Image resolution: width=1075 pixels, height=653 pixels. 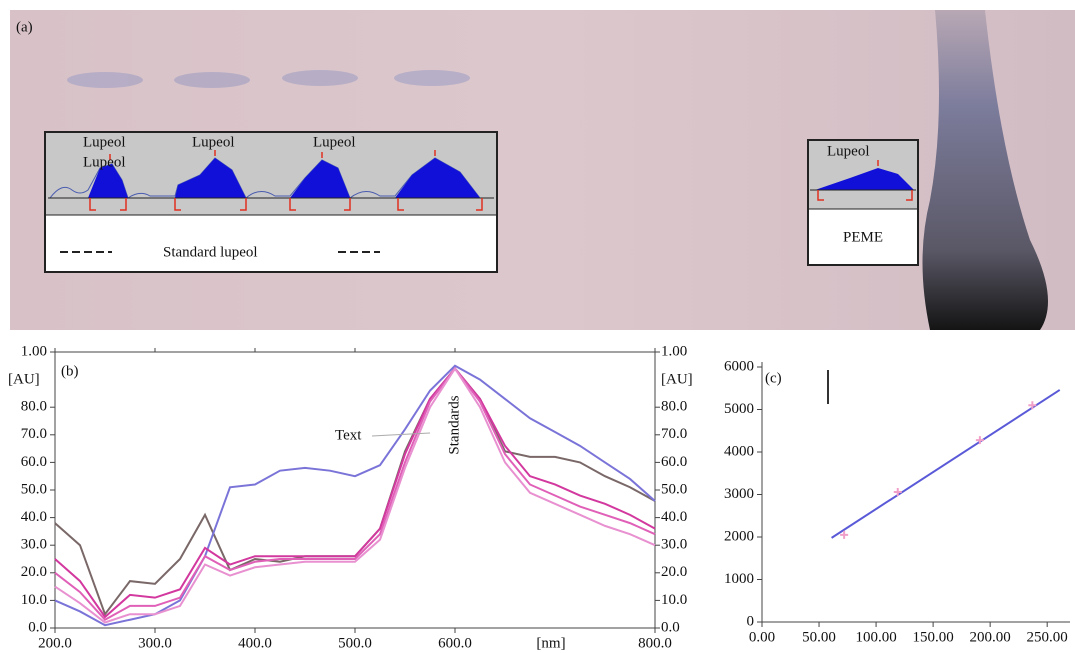 What do you see at coordinates (739, 409) in the screenshot?
I see `y-tick-label: 5000` at bounding box center [739, 409].